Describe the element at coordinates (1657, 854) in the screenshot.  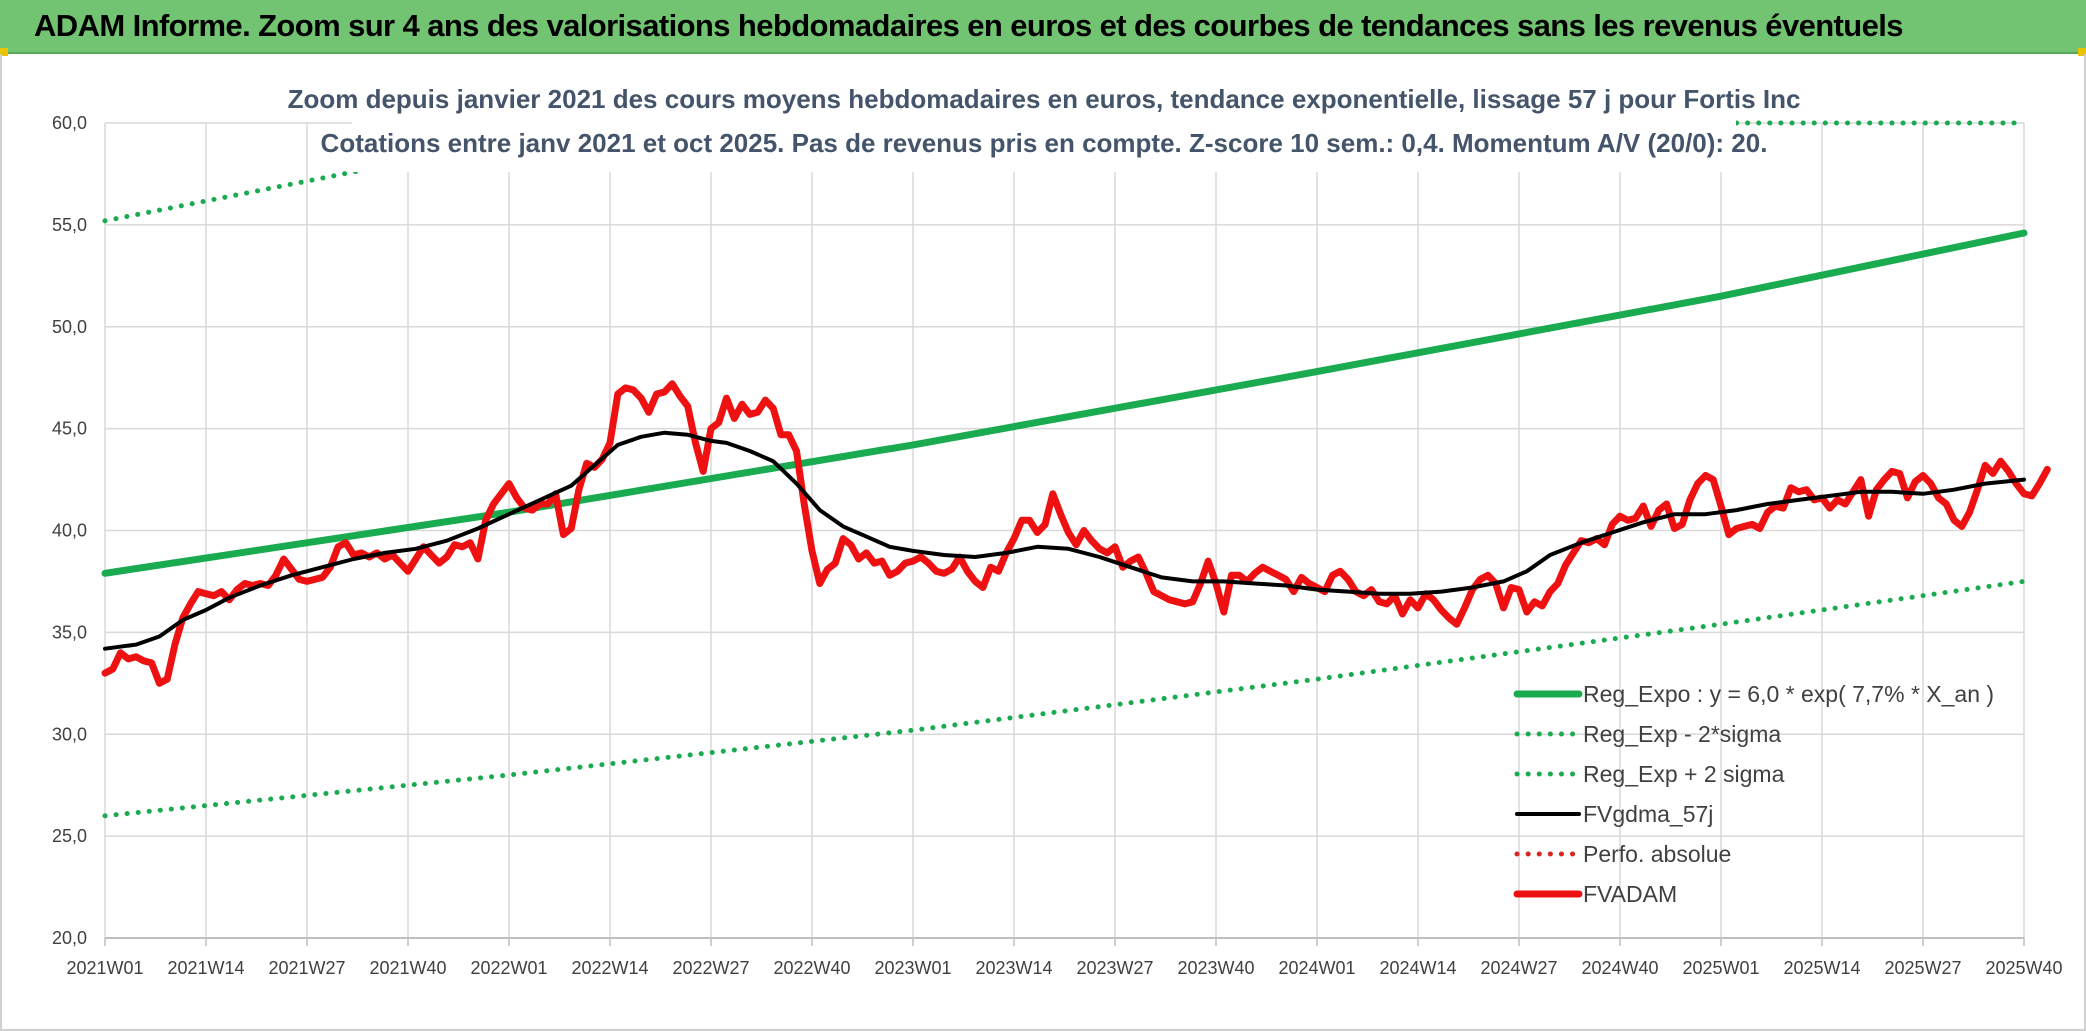
I see `legend-label: Perfo. absolue` at that location.